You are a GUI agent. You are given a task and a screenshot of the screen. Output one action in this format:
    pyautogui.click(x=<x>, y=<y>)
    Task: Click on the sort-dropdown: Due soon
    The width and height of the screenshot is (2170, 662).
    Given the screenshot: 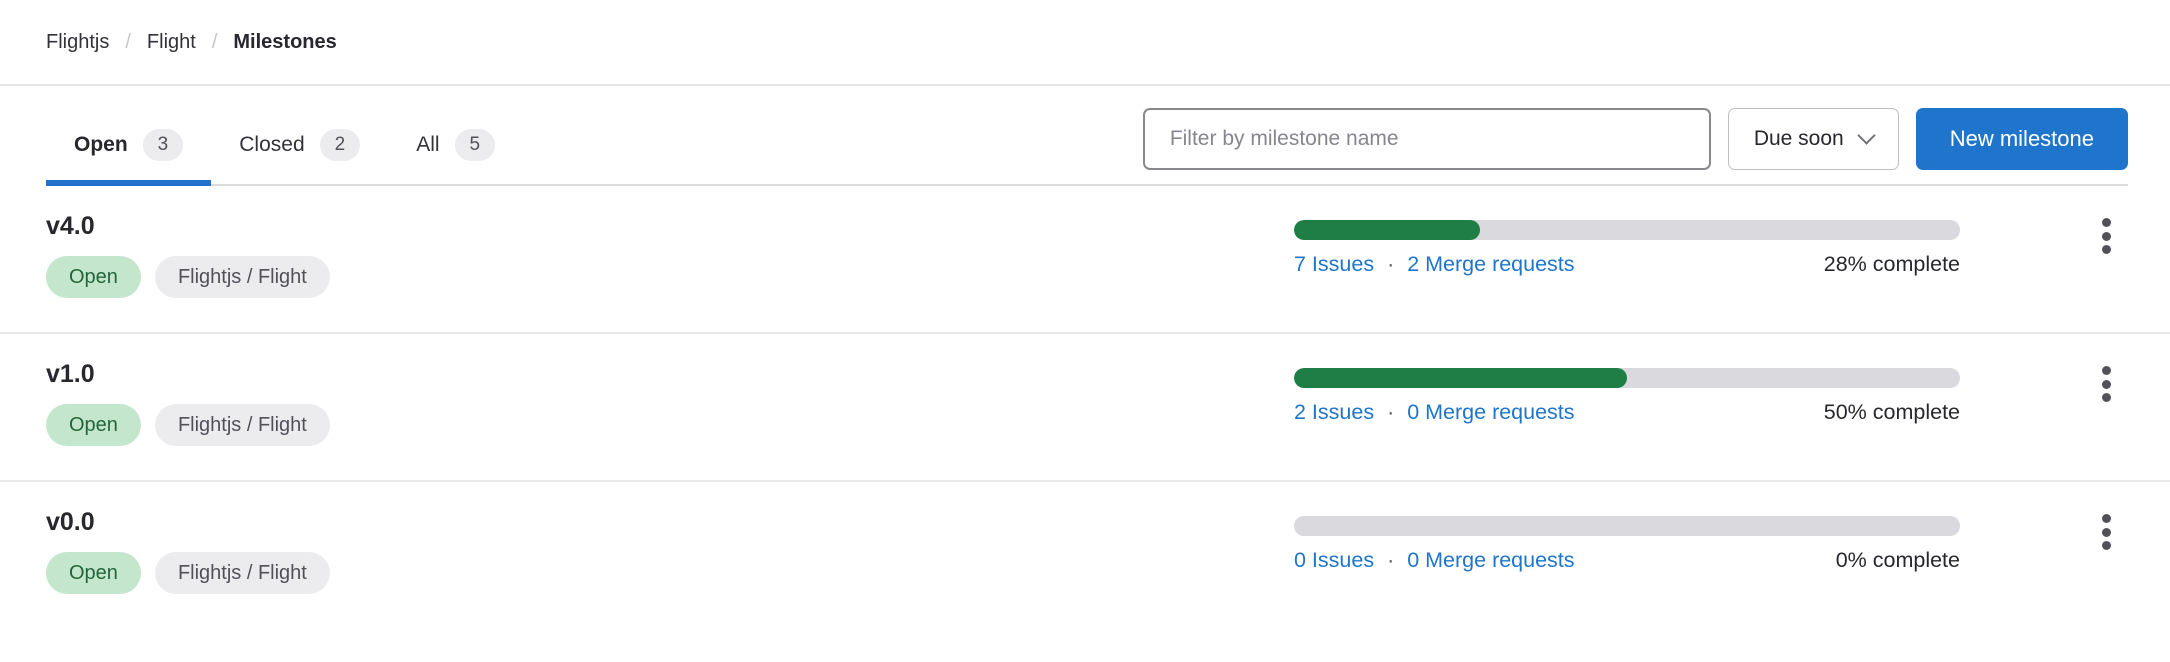 What is the action you would take?
    pyautogui.click(x=1813, y=139)
    